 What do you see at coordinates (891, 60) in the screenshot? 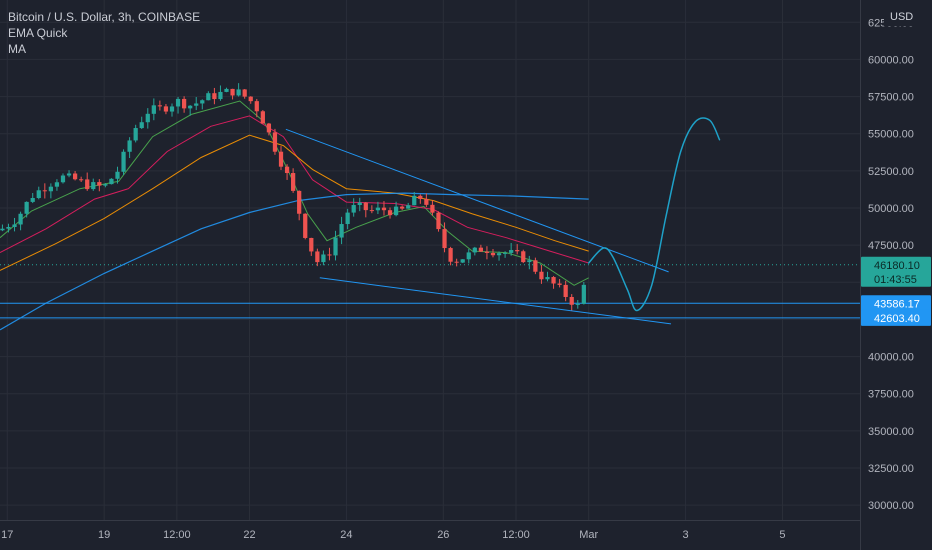
I see `price-tick-label: 60000.00` at bounding box center [891, 60].